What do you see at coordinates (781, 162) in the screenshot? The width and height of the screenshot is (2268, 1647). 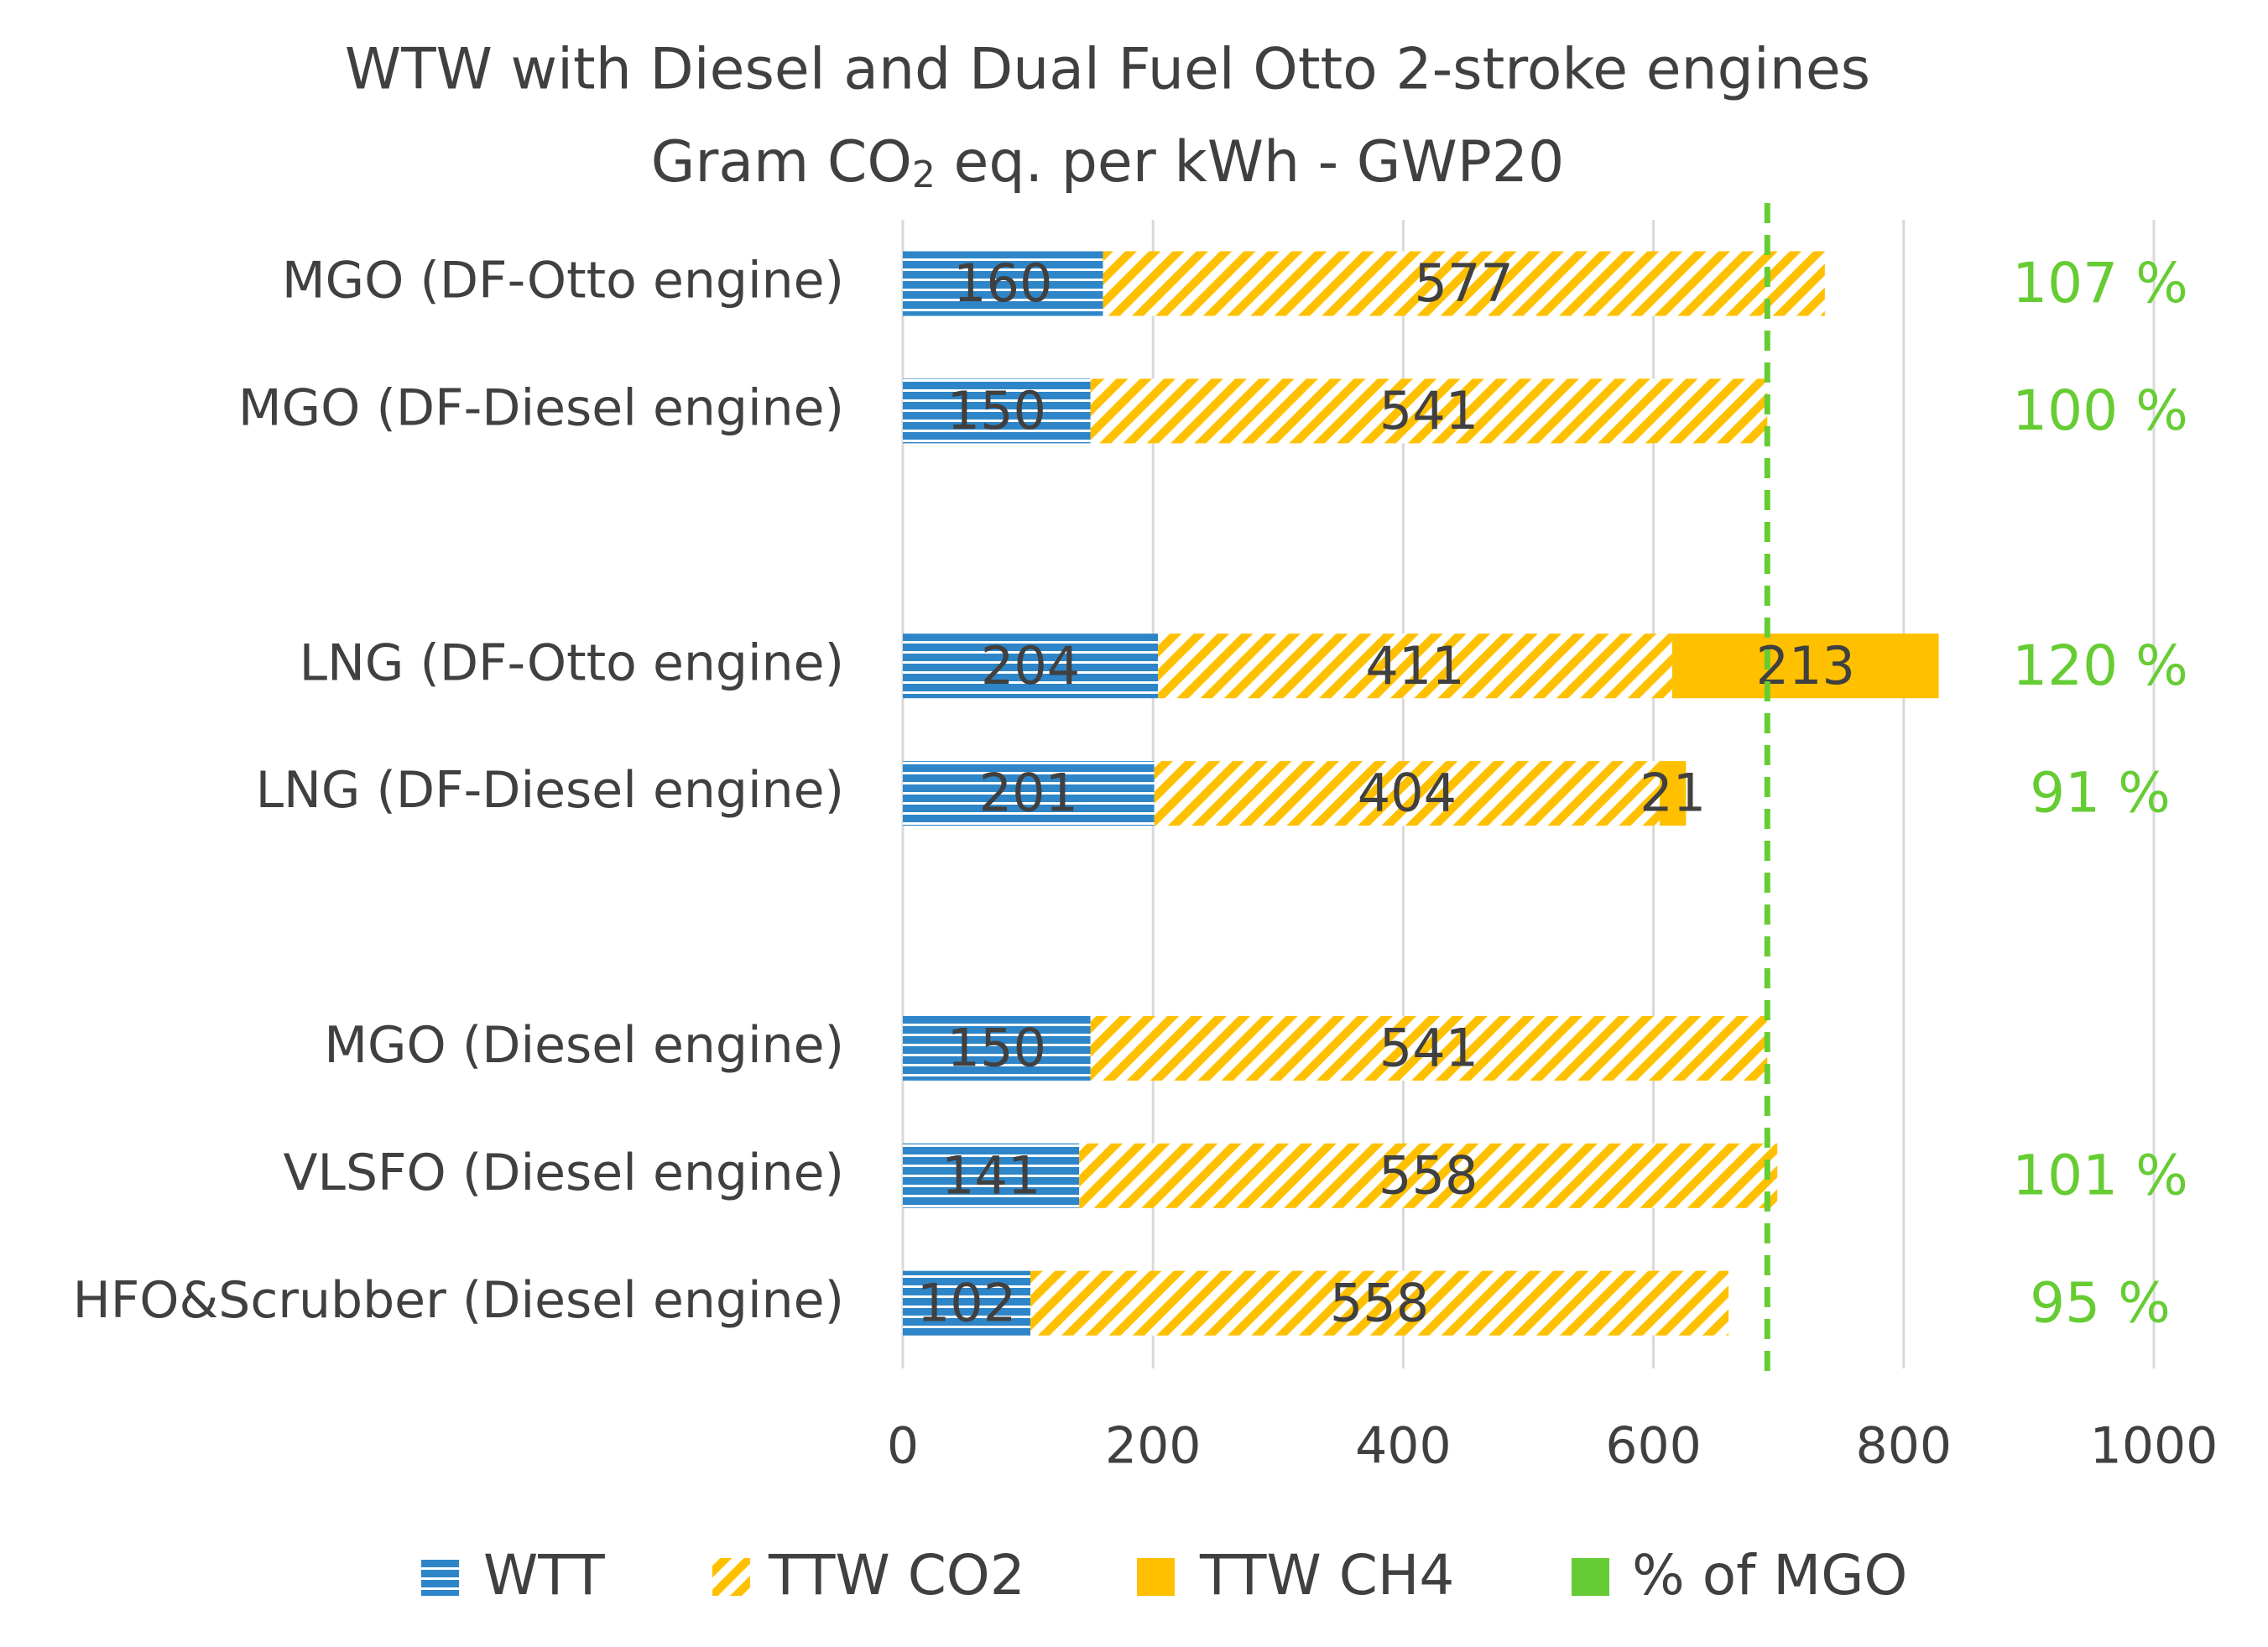 I see `subtitle-part: Gram CO` at bounding box center [781, 162].